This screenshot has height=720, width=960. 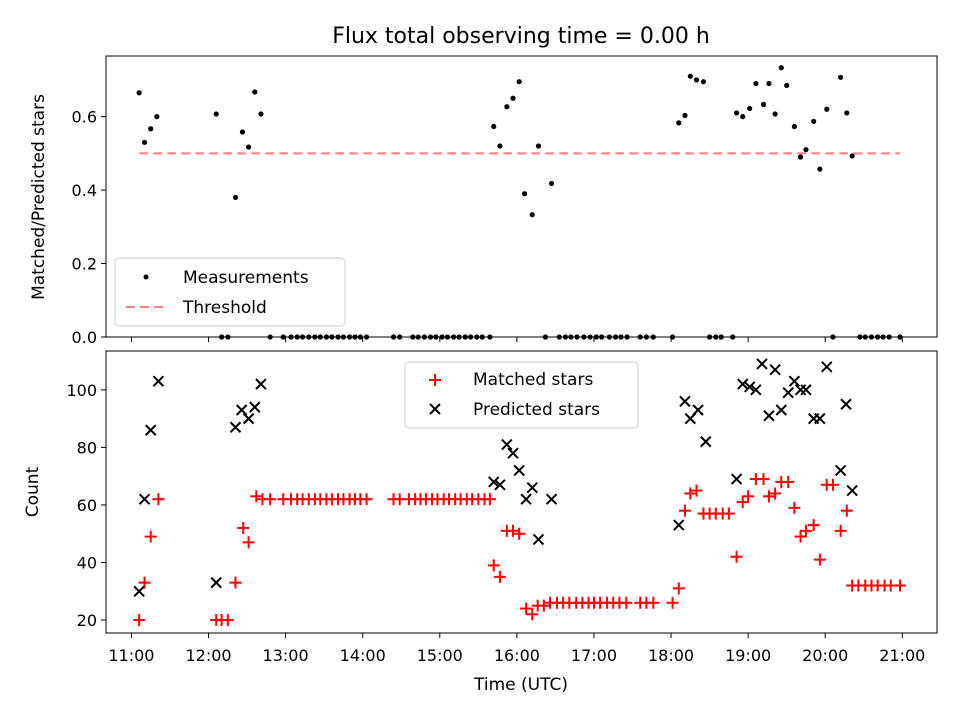 What do you see at coordinates (230, 292) in the screenshot?
I see `top-legend-box` at bounding box center [230, 292].